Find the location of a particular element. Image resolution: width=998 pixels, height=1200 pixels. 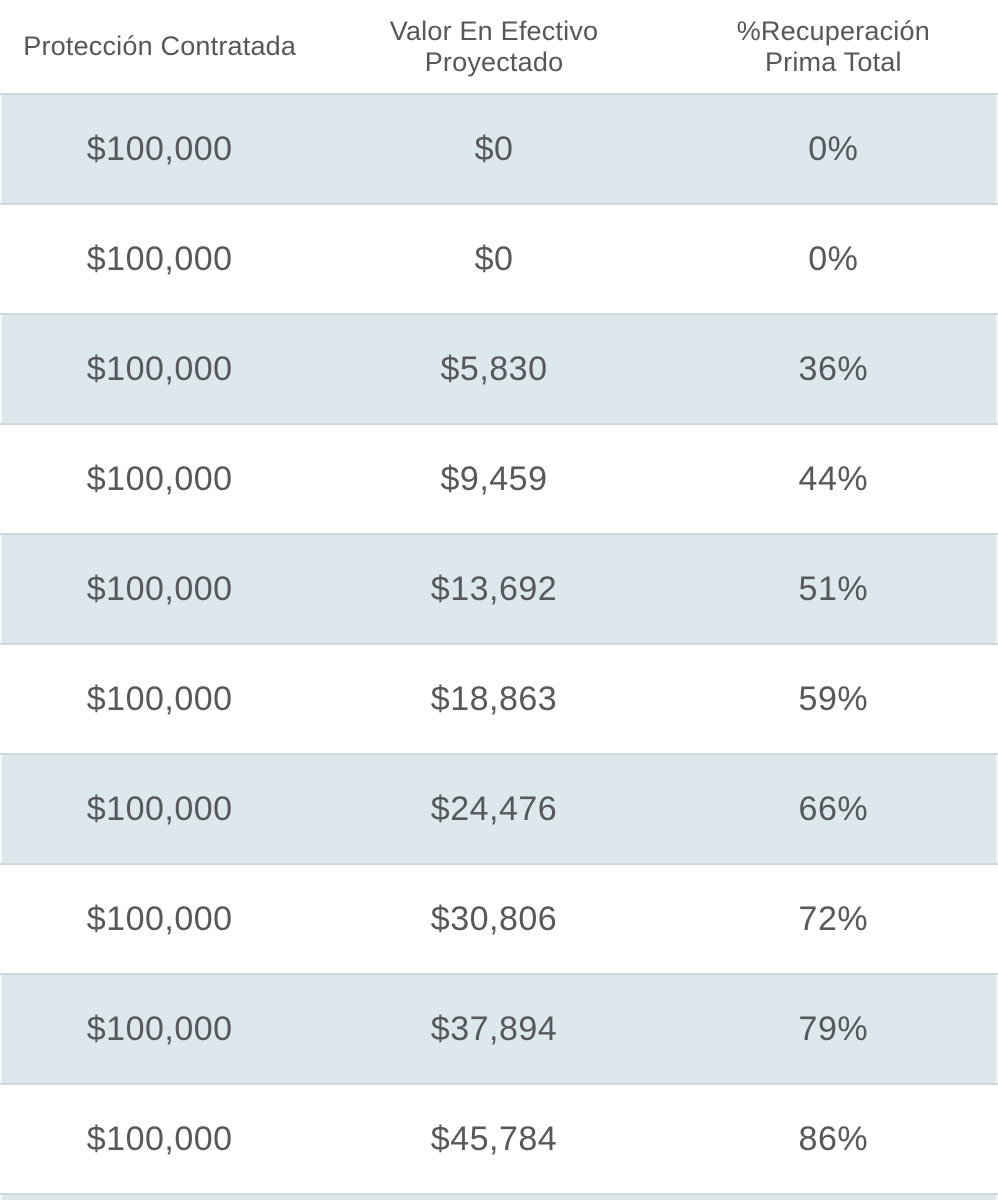

table-row: $100,000 $18,863 59% is located at coordinates (499, 698).